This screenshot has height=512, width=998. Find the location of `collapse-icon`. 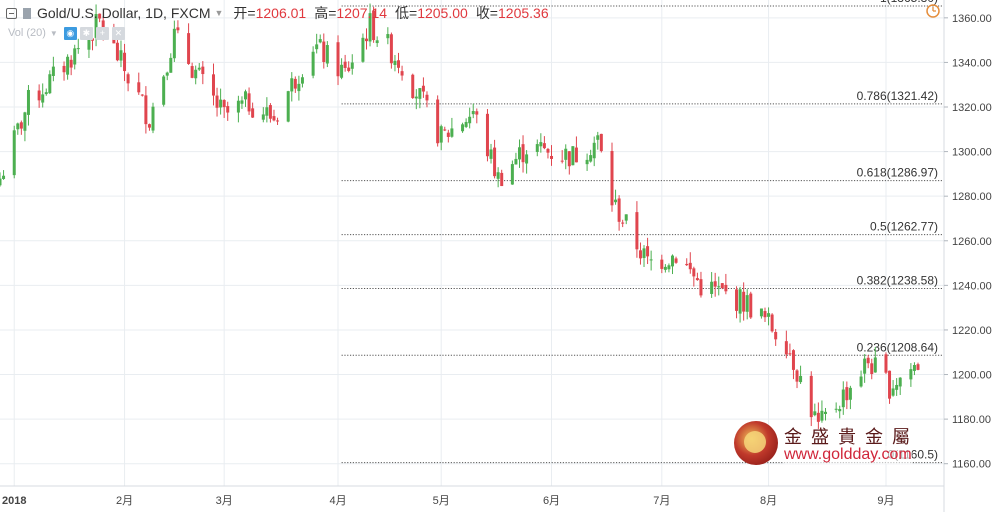

collapse-icon is located at coordinates (11, 13).